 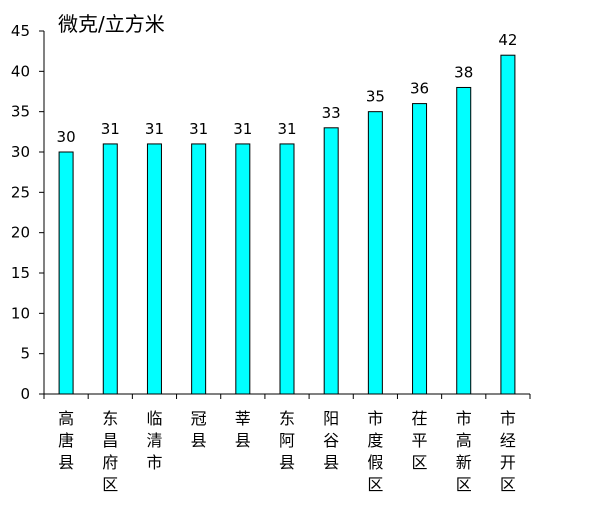 What do you see at coordinates (25, 354) in the screenshot?
I see `y-tick-label: 5` at bounding box center [25, 354].